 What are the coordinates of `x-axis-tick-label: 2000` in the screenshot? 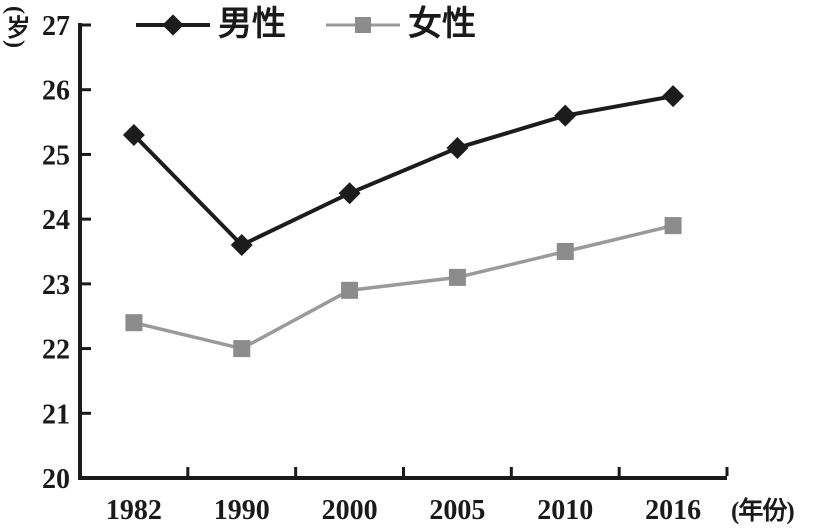 It's located at (350, 510).